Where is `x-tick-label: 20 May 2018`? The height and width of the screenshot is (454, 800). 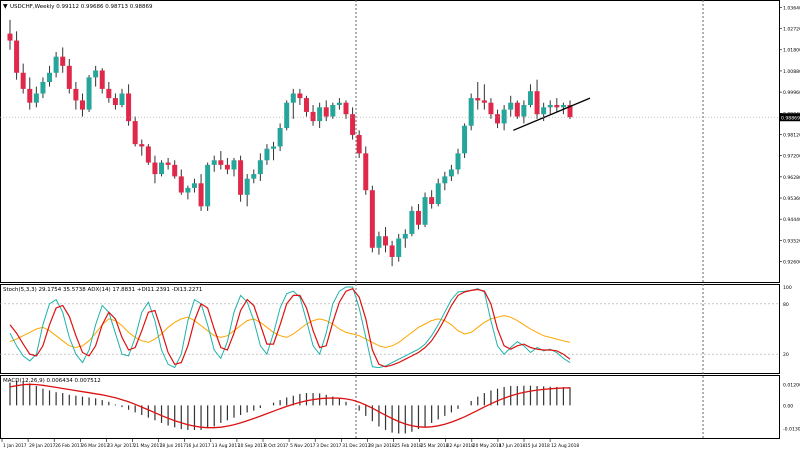 x-tick-label: 20 May 2018 is located at coordinates (487, 446).